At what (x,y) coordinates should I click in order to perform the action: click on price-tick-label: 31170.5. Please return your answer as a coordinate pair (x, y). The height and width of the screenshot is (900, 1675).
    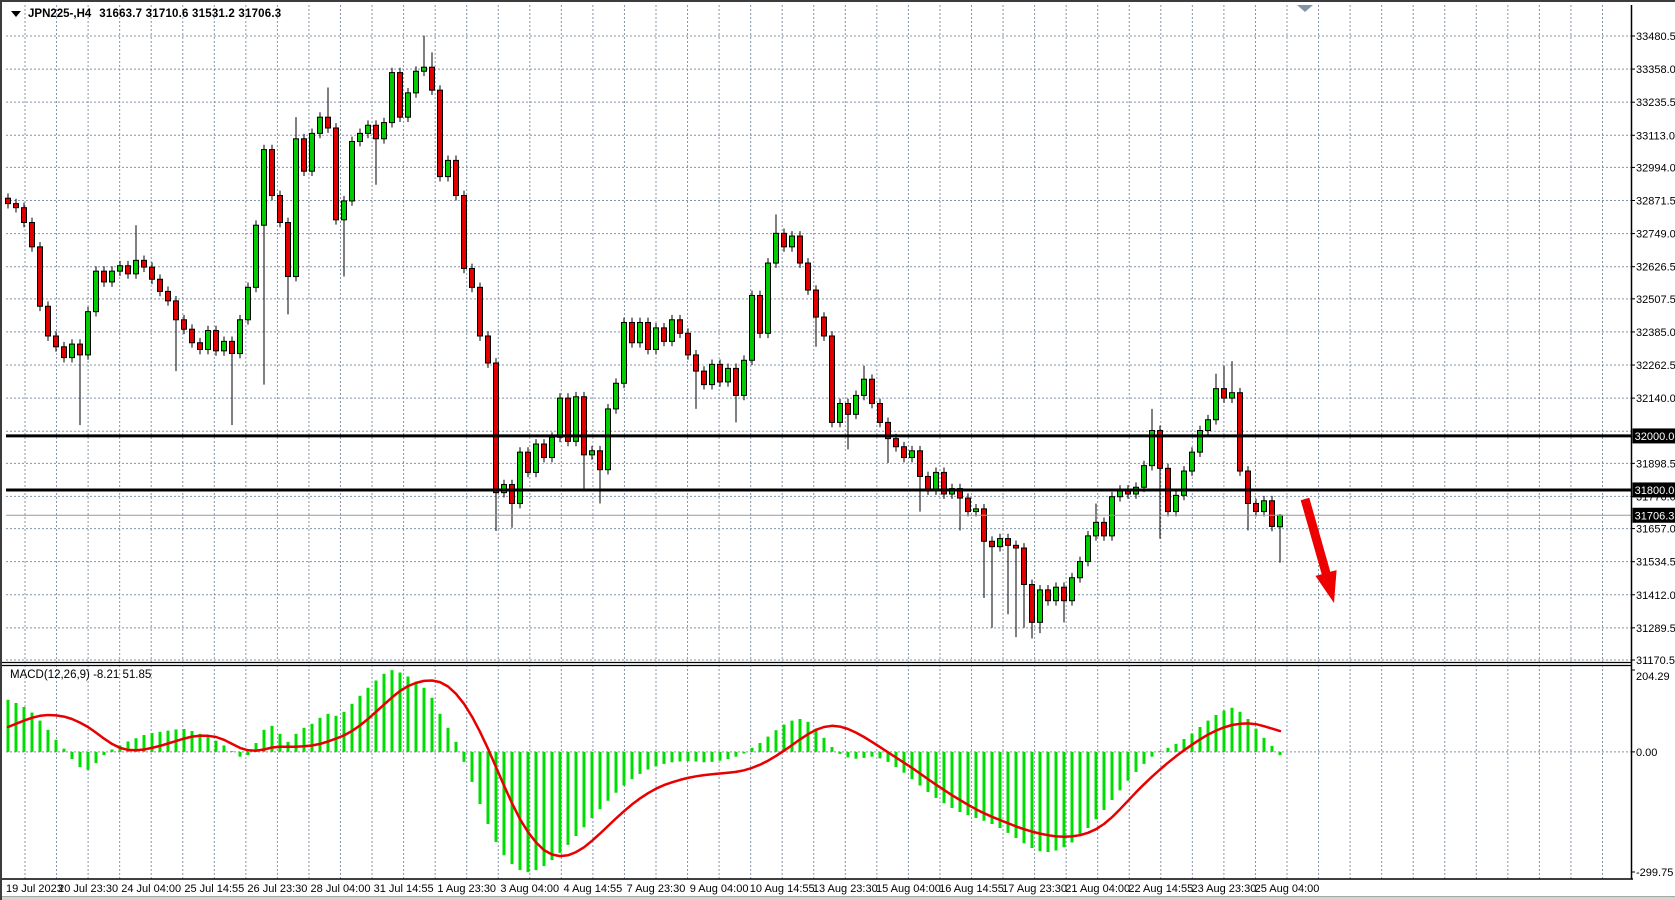
    Looking at the image, I should click on (1655, 661).